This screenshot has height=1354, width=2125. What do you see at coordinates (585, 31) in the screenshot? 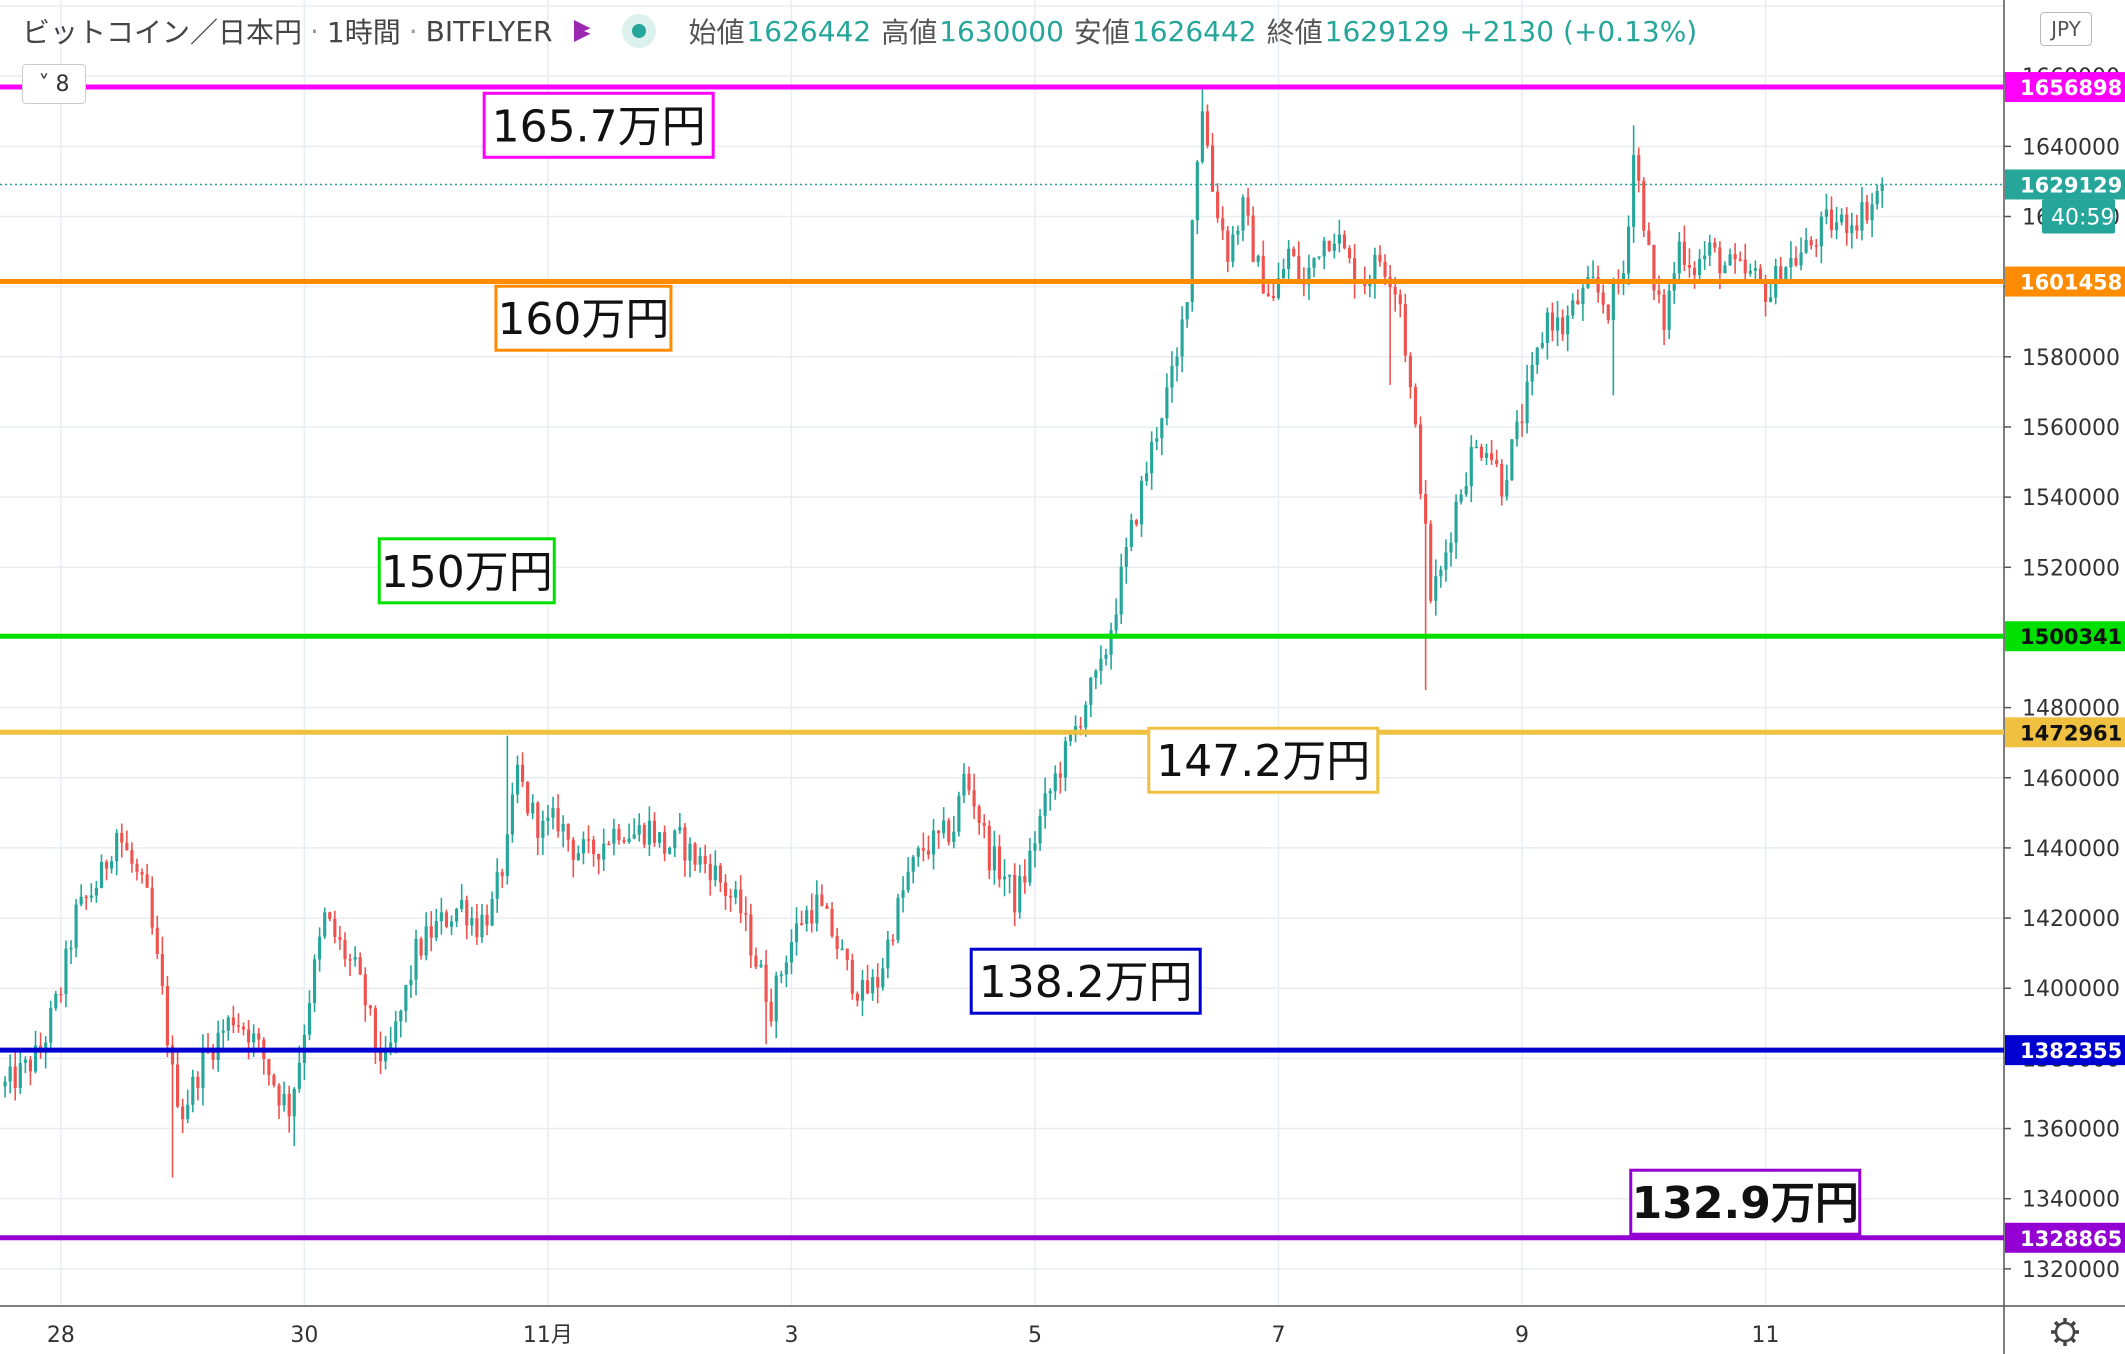
I see `flag-icon` at bounding box center [585, 31].